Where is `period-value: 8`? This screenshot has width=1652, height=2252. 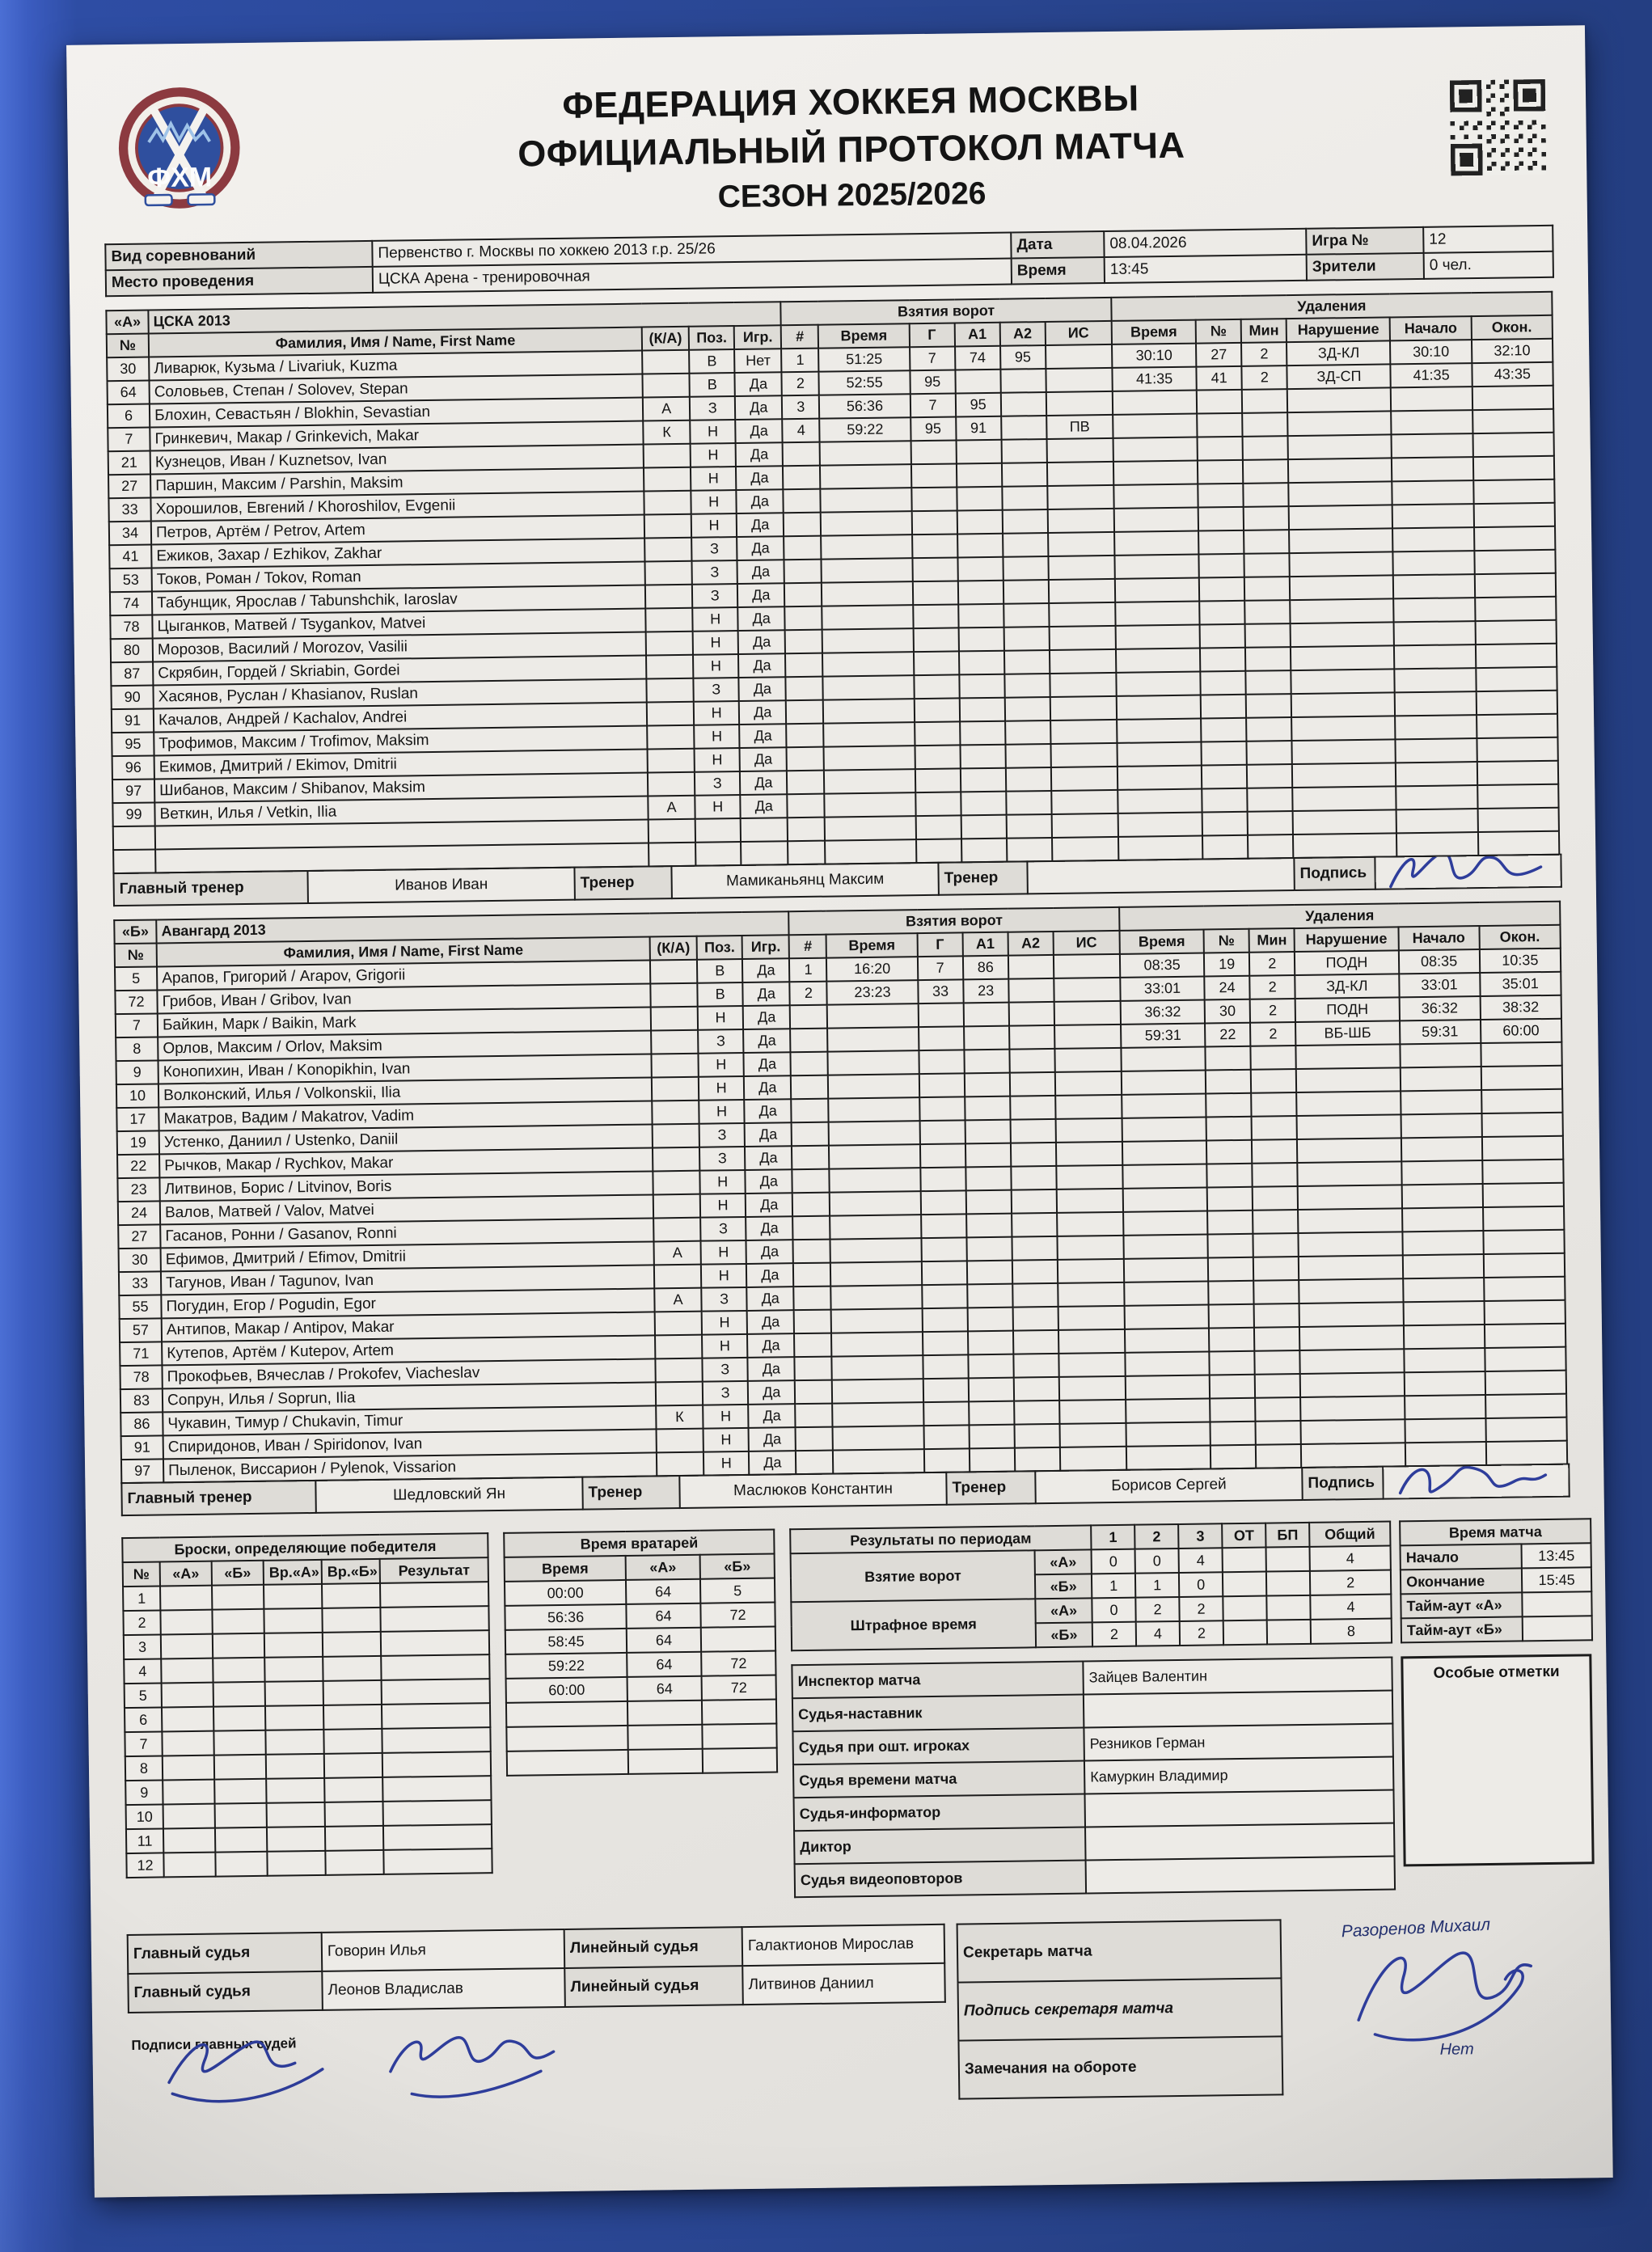 period-value: 8 is located at coordinates (1351, 1631).